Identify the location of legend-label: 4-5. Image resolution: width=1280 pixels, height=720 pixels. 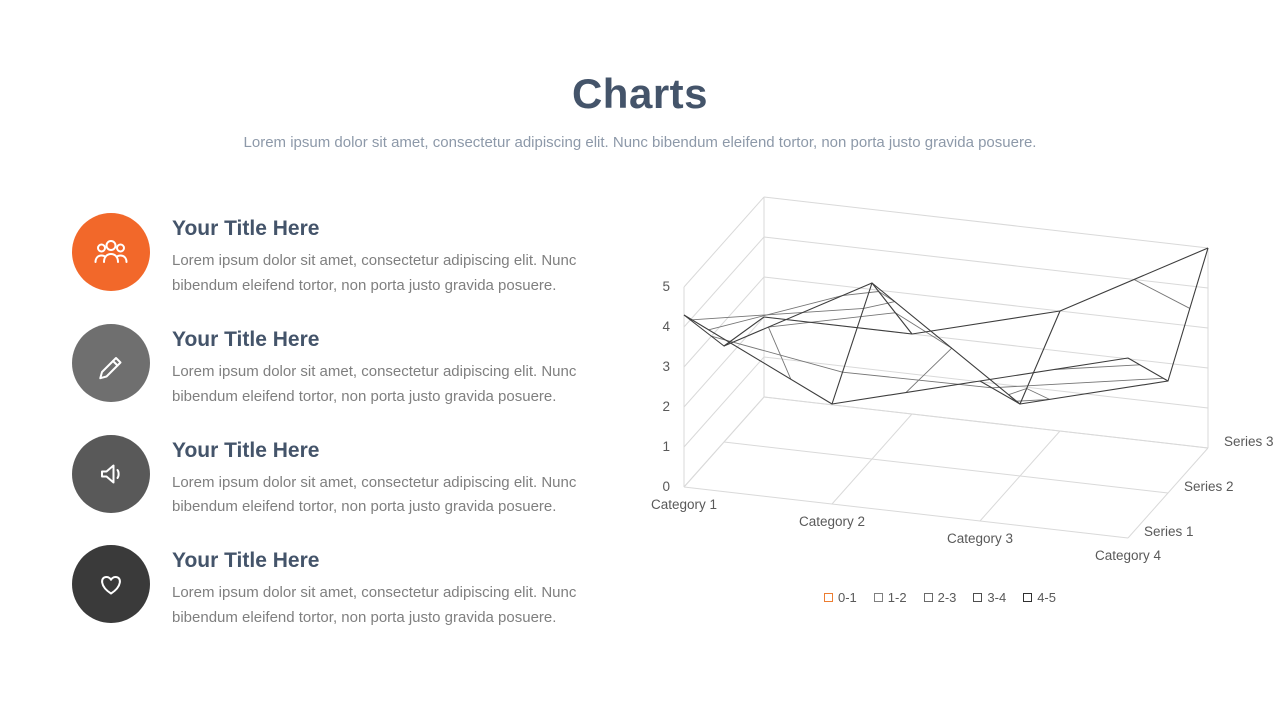
(1046, 597).